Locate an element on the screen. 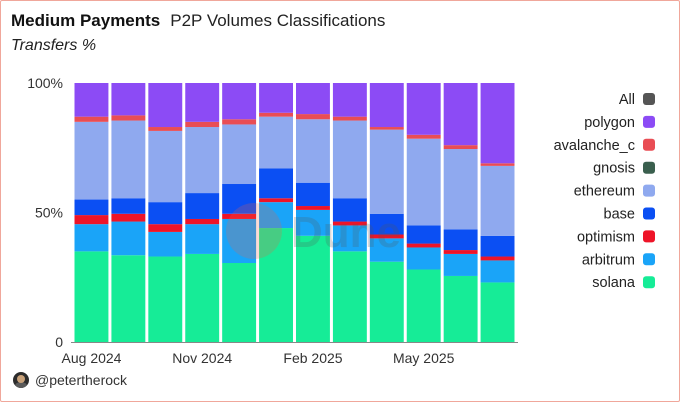 The width and height of the screenshot is (680, 402). watermark-logo-icon is located at coordinates (254, 231).